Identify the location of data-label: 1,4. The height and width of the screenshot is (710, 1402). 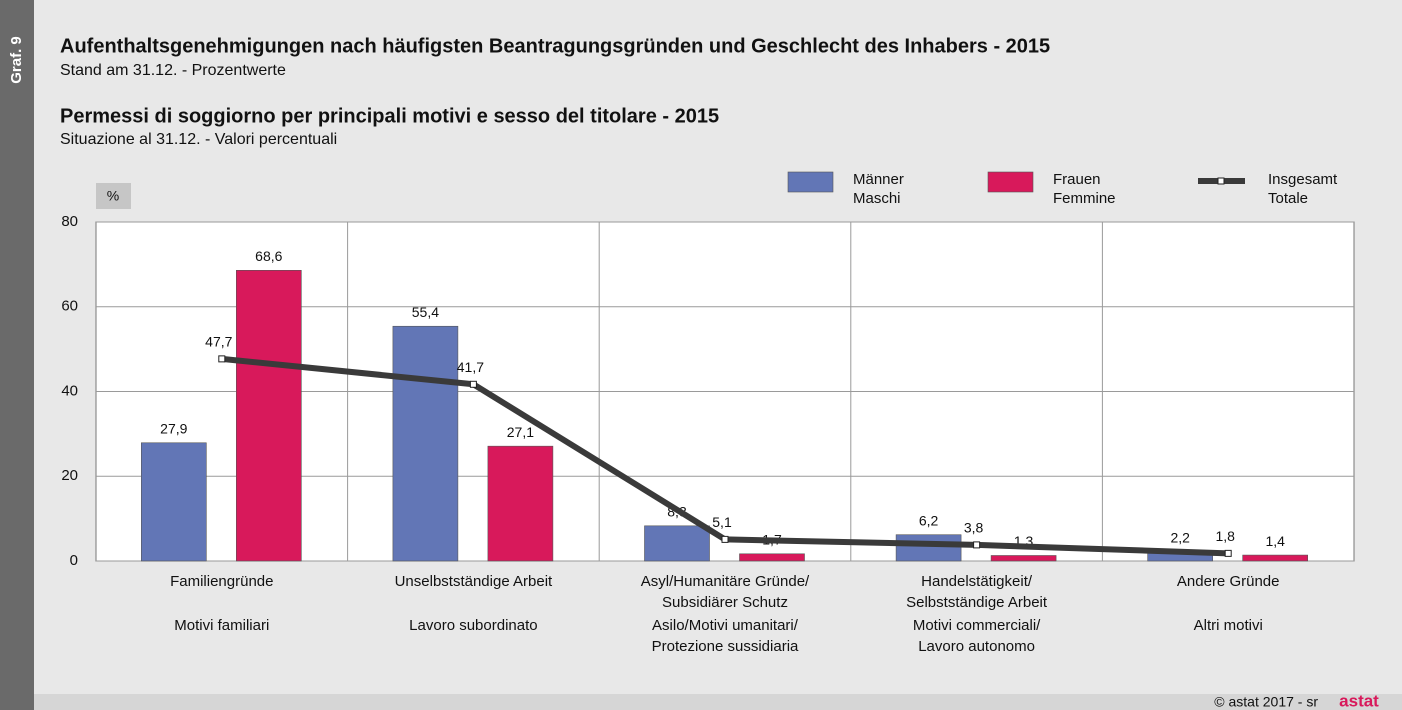
(1275, 541).